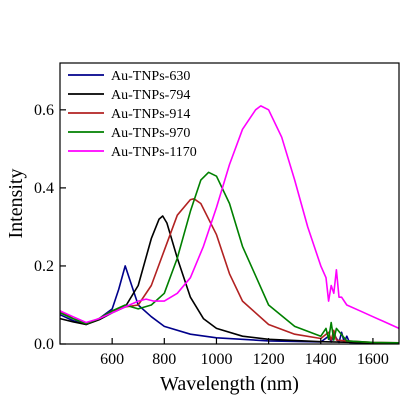  What do you see at coordinates (216, 359) in the screenshot?
I see `x-tick-label: 1000` at bounding box center [216, 359].